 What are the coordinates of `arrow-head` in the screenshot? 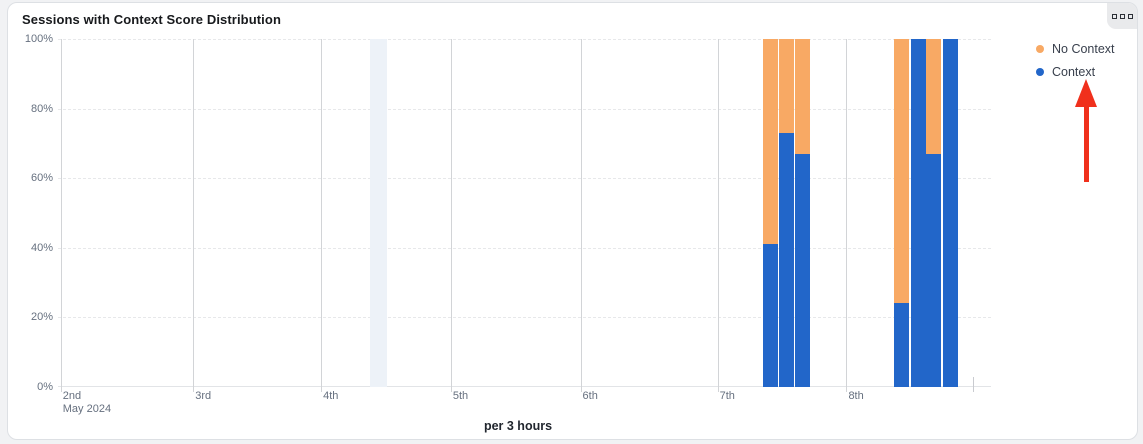 It's located at (1086, 93).